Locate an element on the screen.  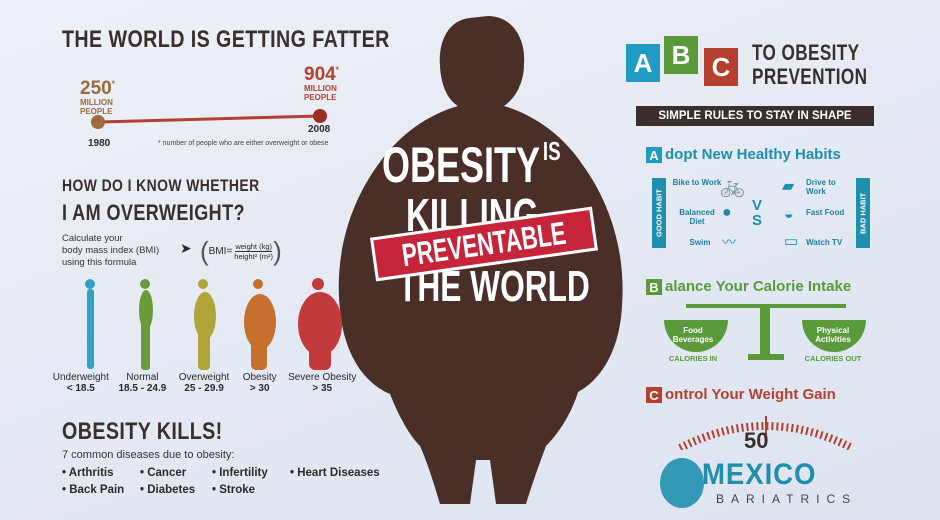
rules-banner: SIMPLE RULES TO STAY IN SHAPE is located at coordinates (755, 116).